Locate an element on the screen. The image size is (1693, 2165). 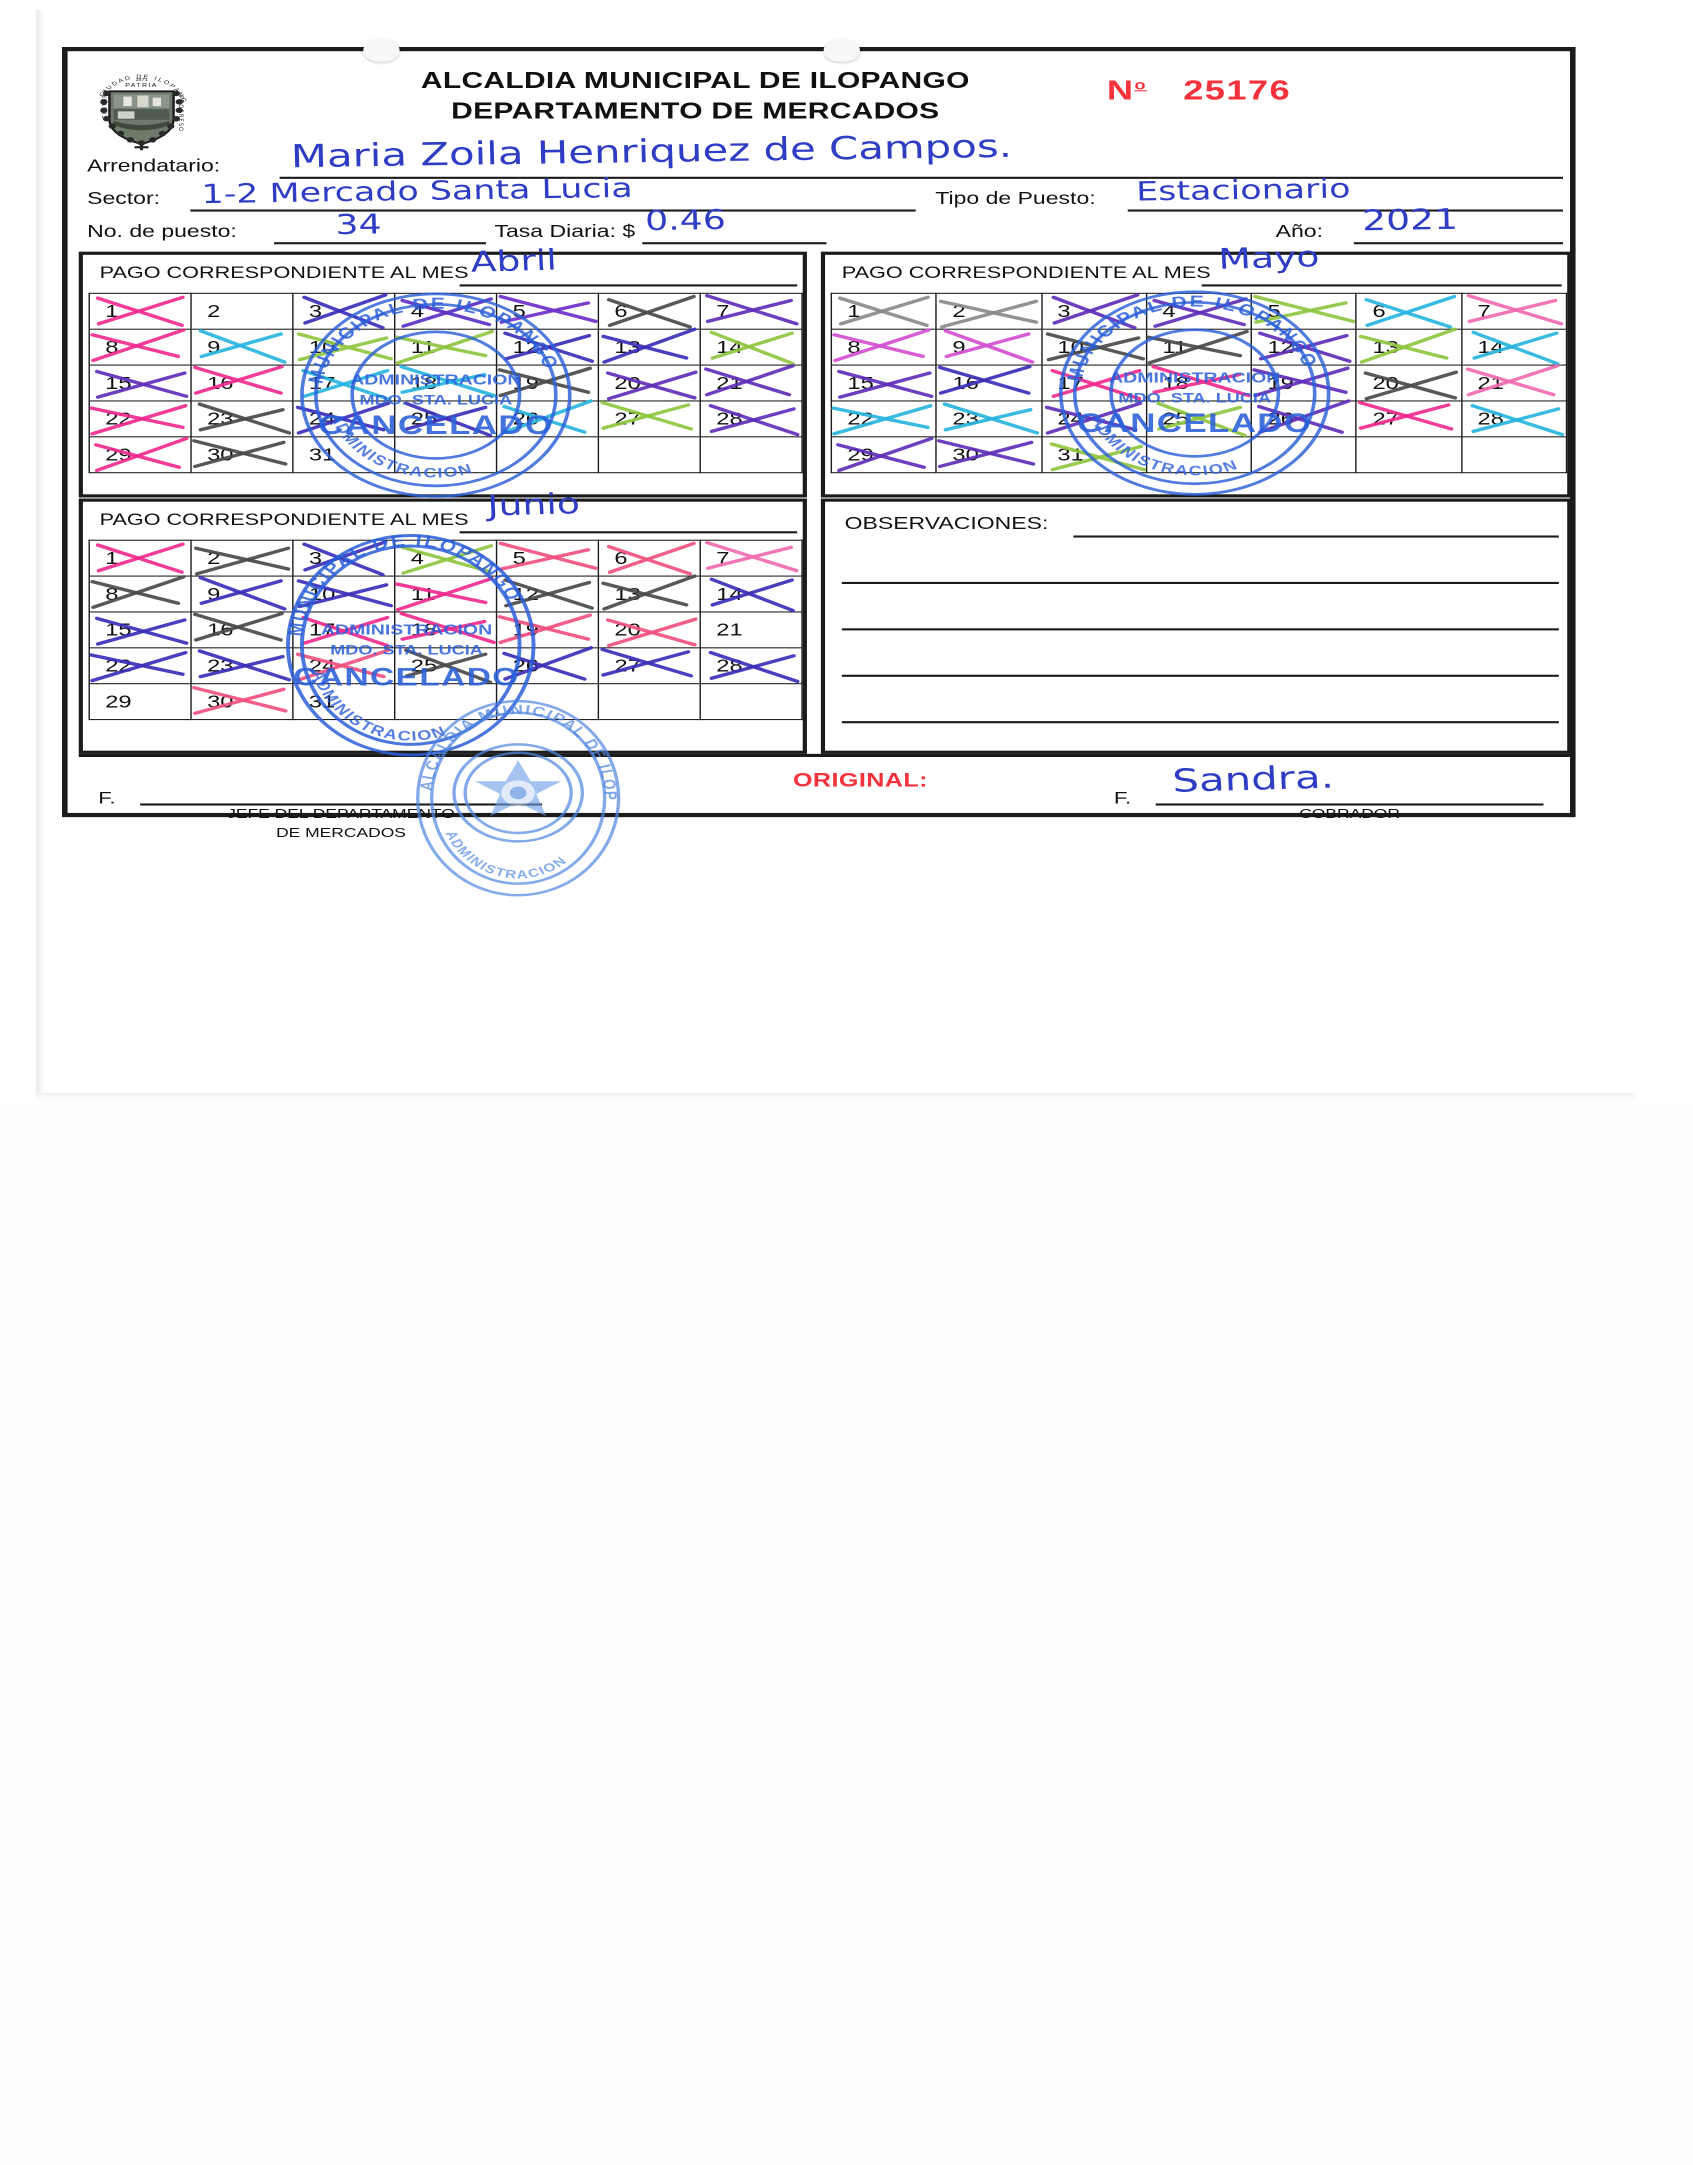
panel-title-rule-junio is located at coordinates (628, 532).